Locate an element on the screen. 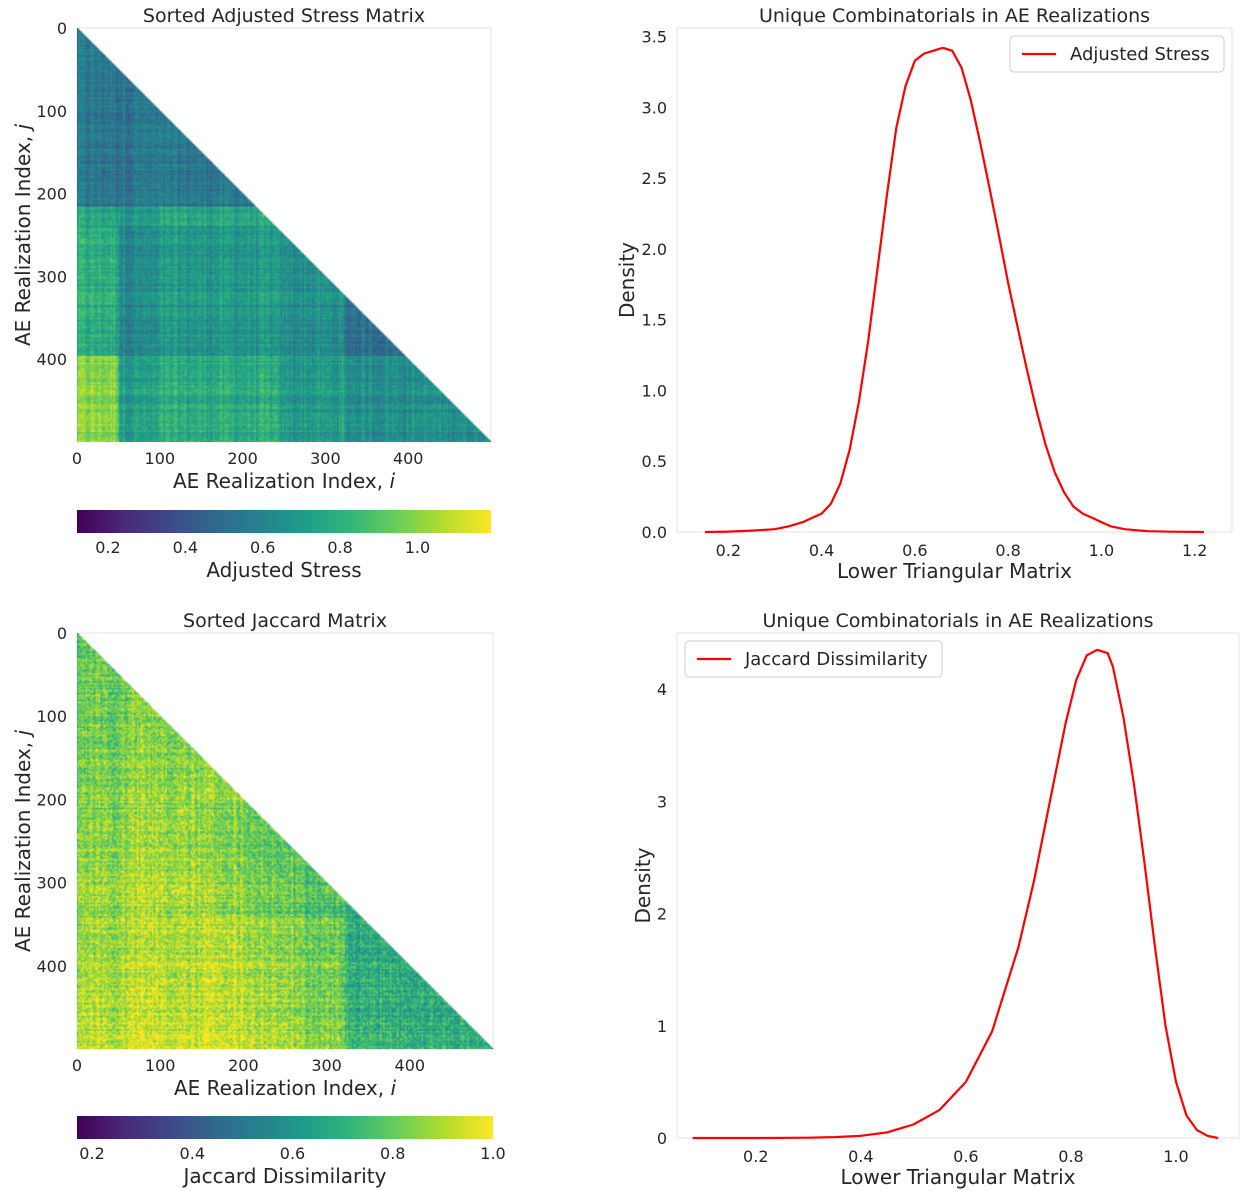 This screenshot has width=1241, height=1191. y-tick-label: 2.5 is located at coordinates (654, 178).